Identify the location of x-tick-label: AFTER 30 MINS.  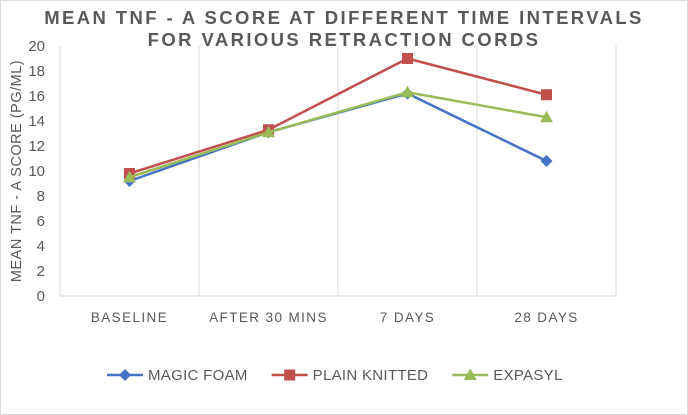
(268, 317).